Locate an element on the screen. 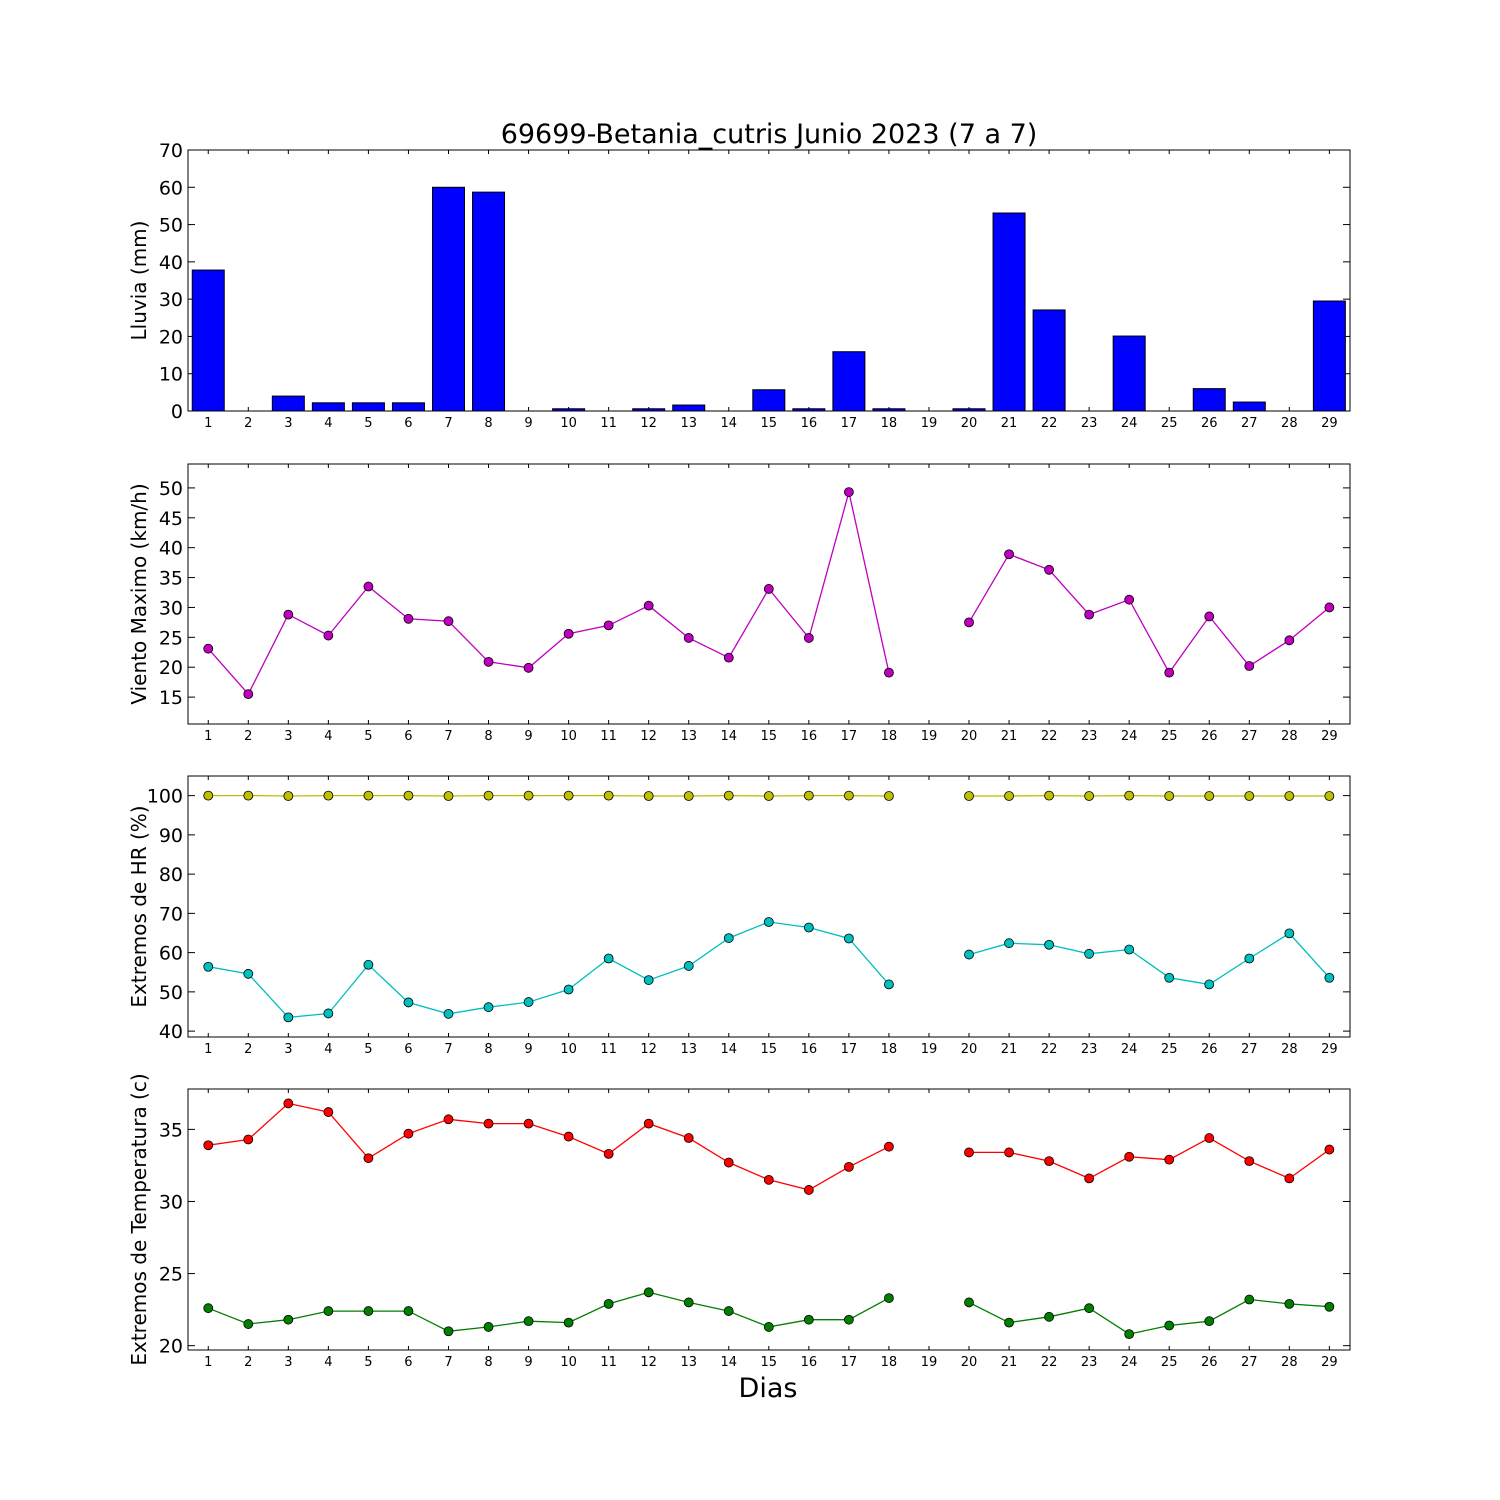 Image resolution: width=1500 pixels, height=1500 pixels. x-tick-label: 21 is located at coordinates (1009, 1049).